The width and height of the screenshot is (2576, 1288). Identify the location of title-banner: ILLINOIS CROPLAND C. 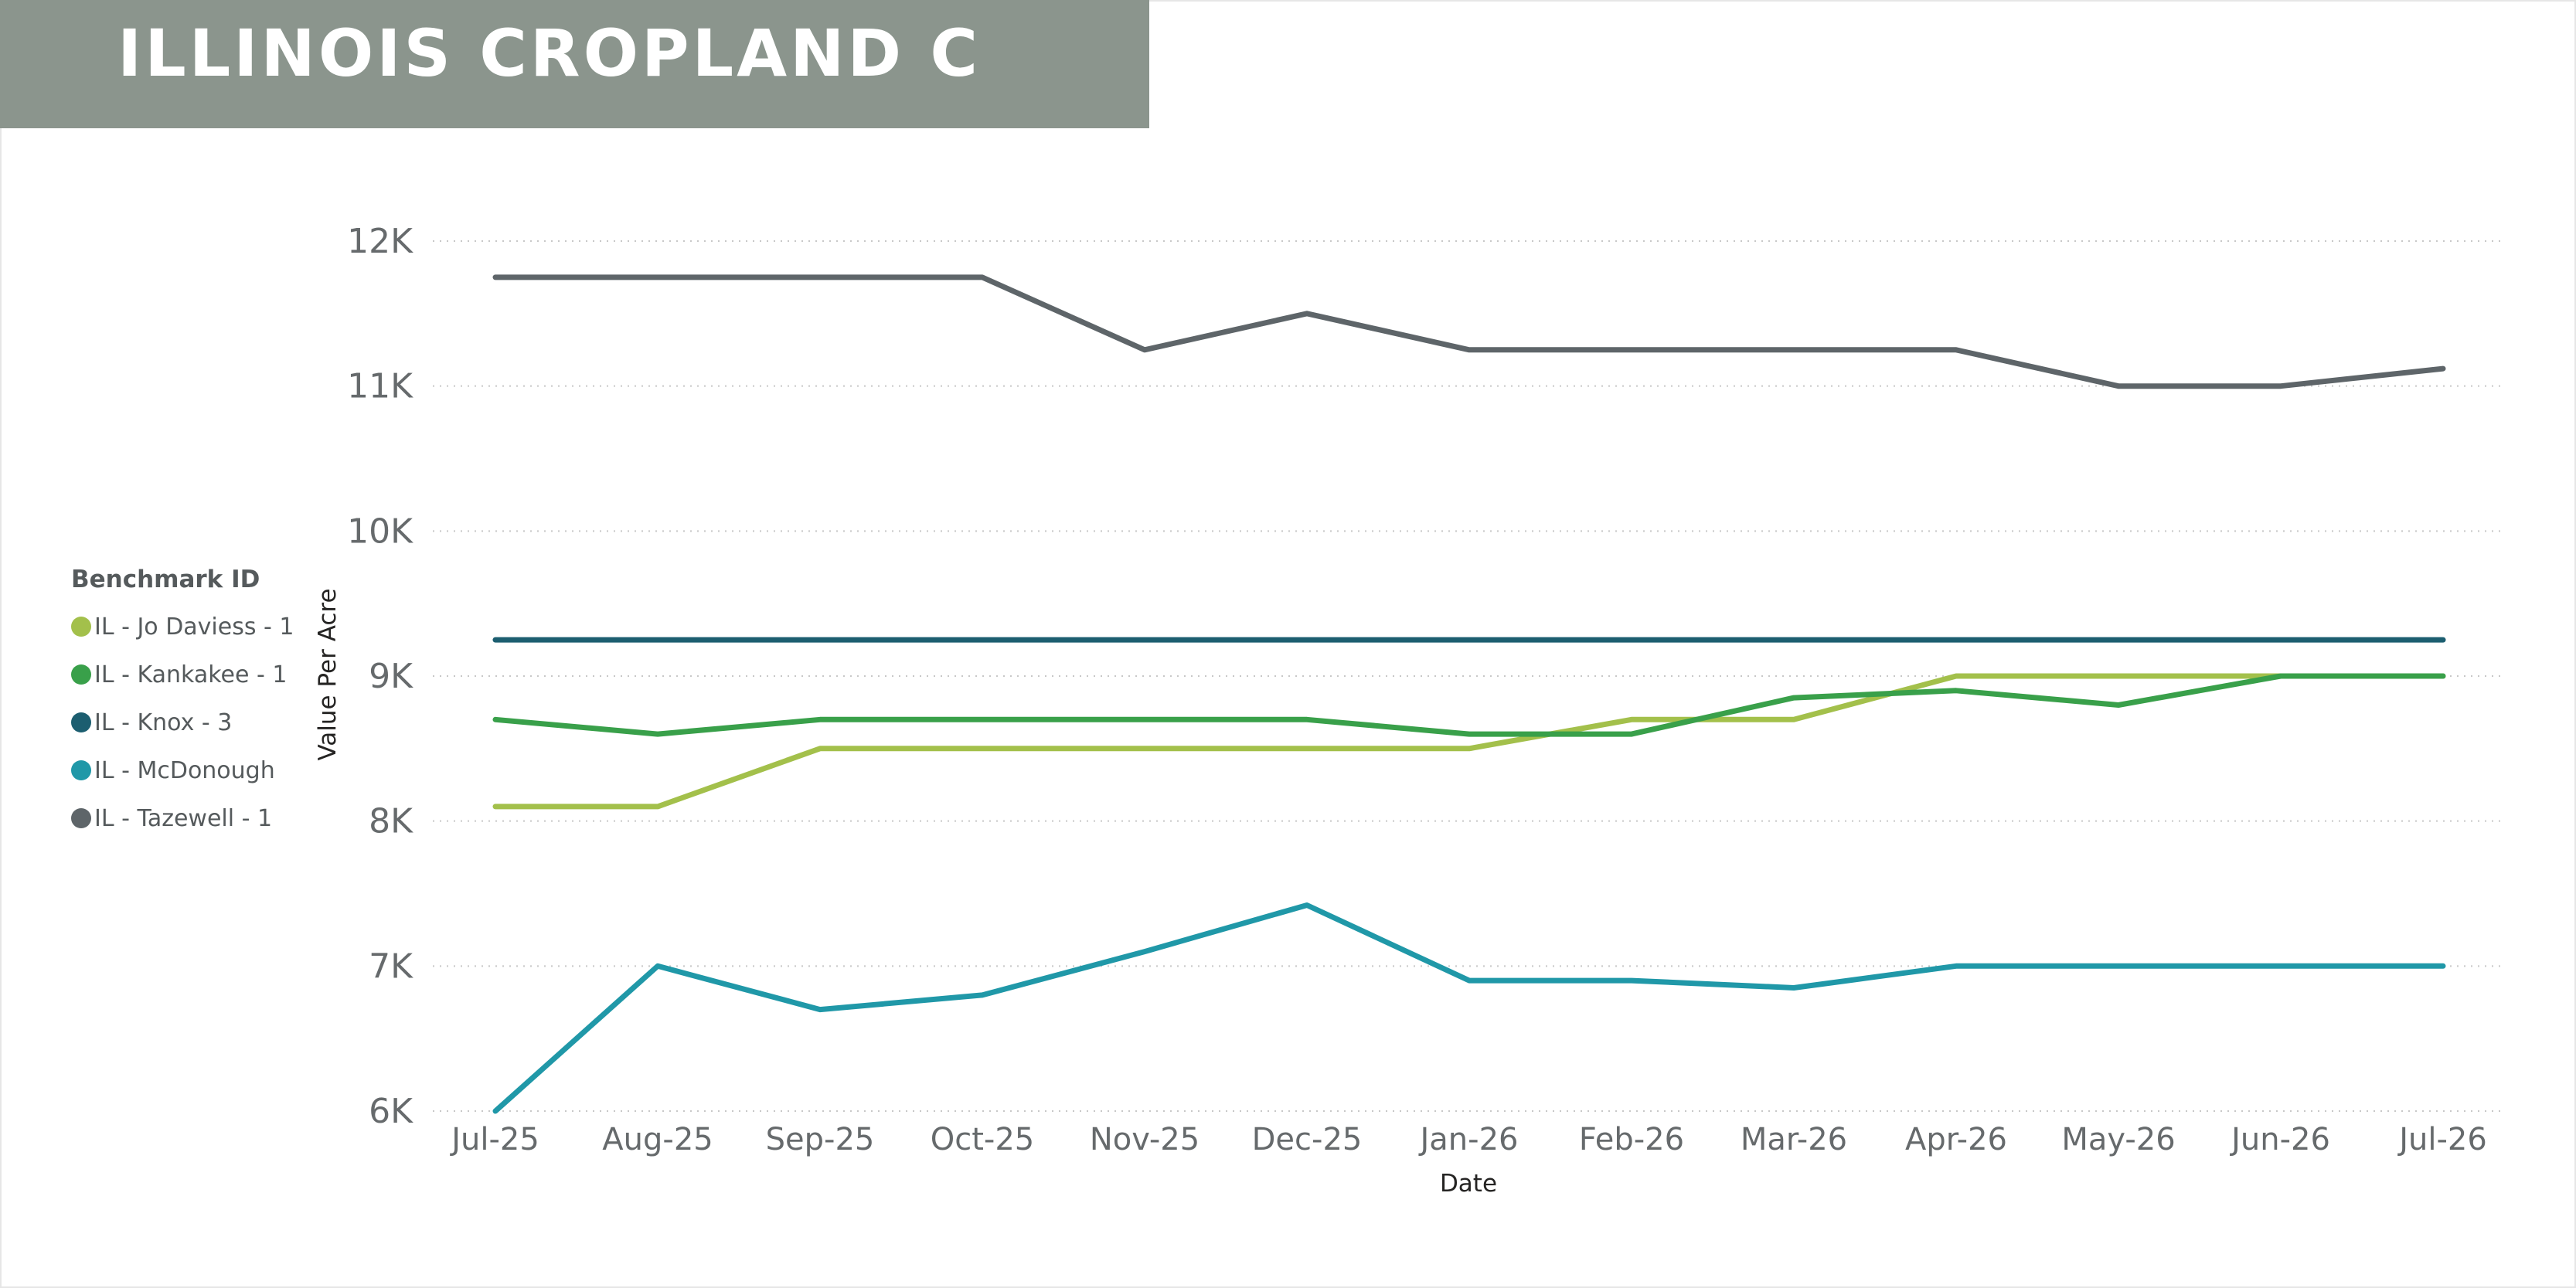
(574, 64).